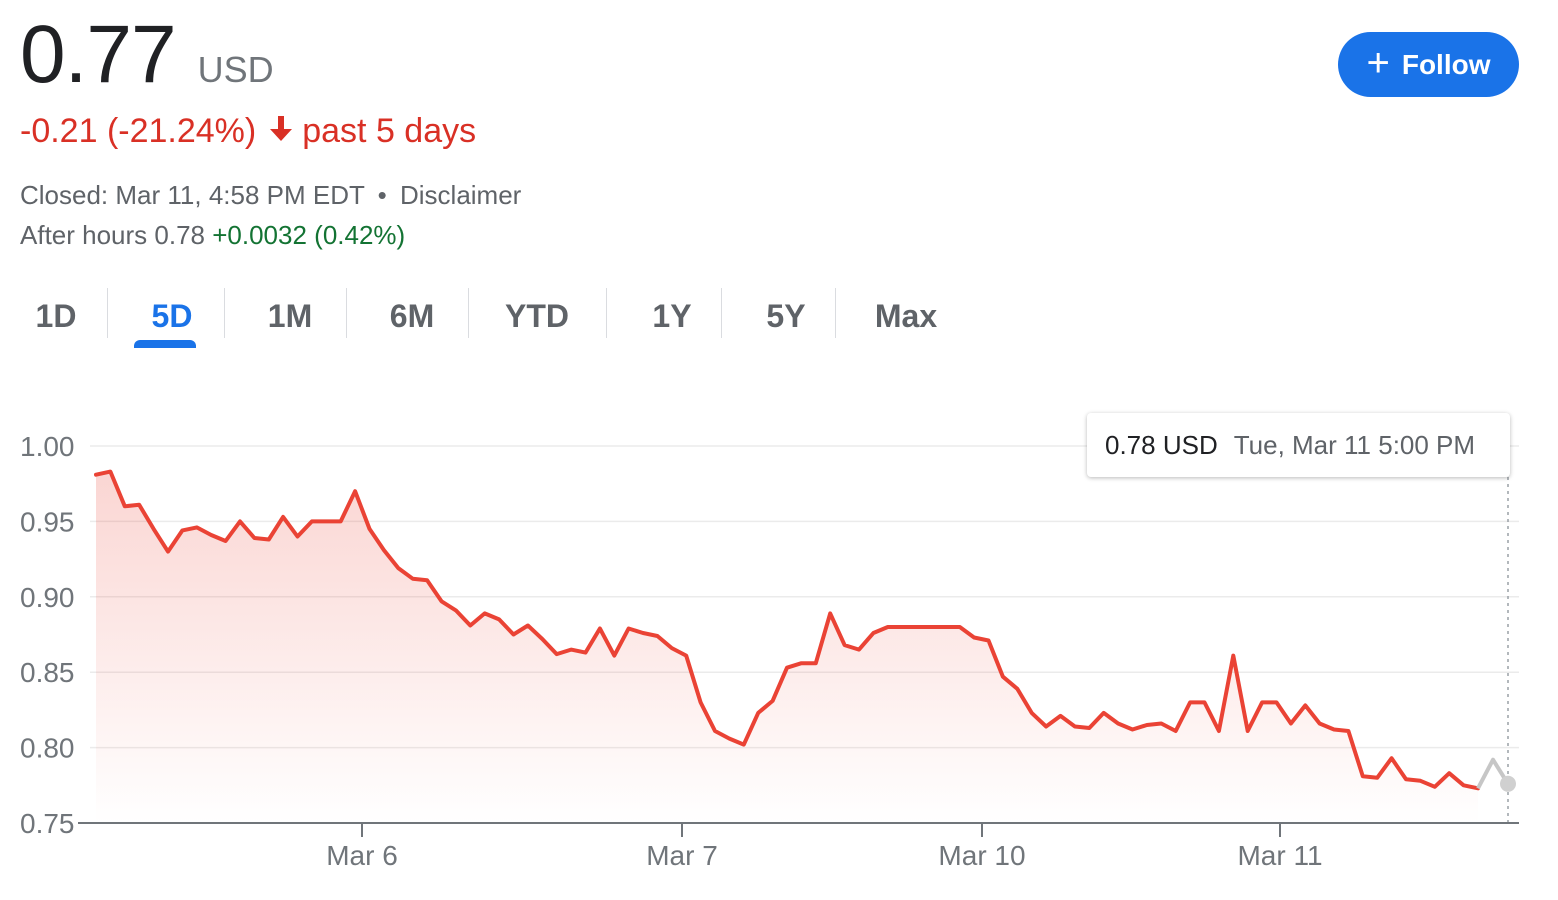  Describe the element at coordinates (389, 131) in the screenshot. I see `change-period: past 5 days` at that location.